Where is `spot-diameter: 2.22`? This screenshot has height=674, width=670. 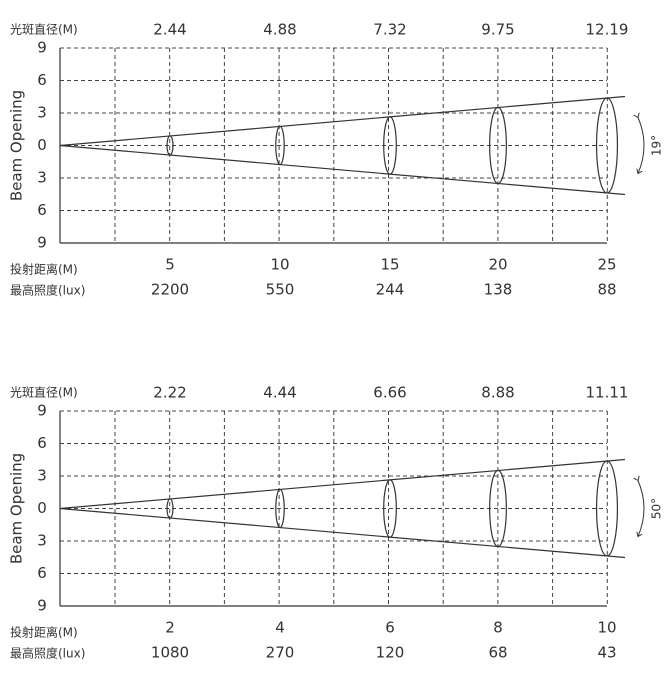 spot-diameter: 2.22 is located at coordinates (169, 393).